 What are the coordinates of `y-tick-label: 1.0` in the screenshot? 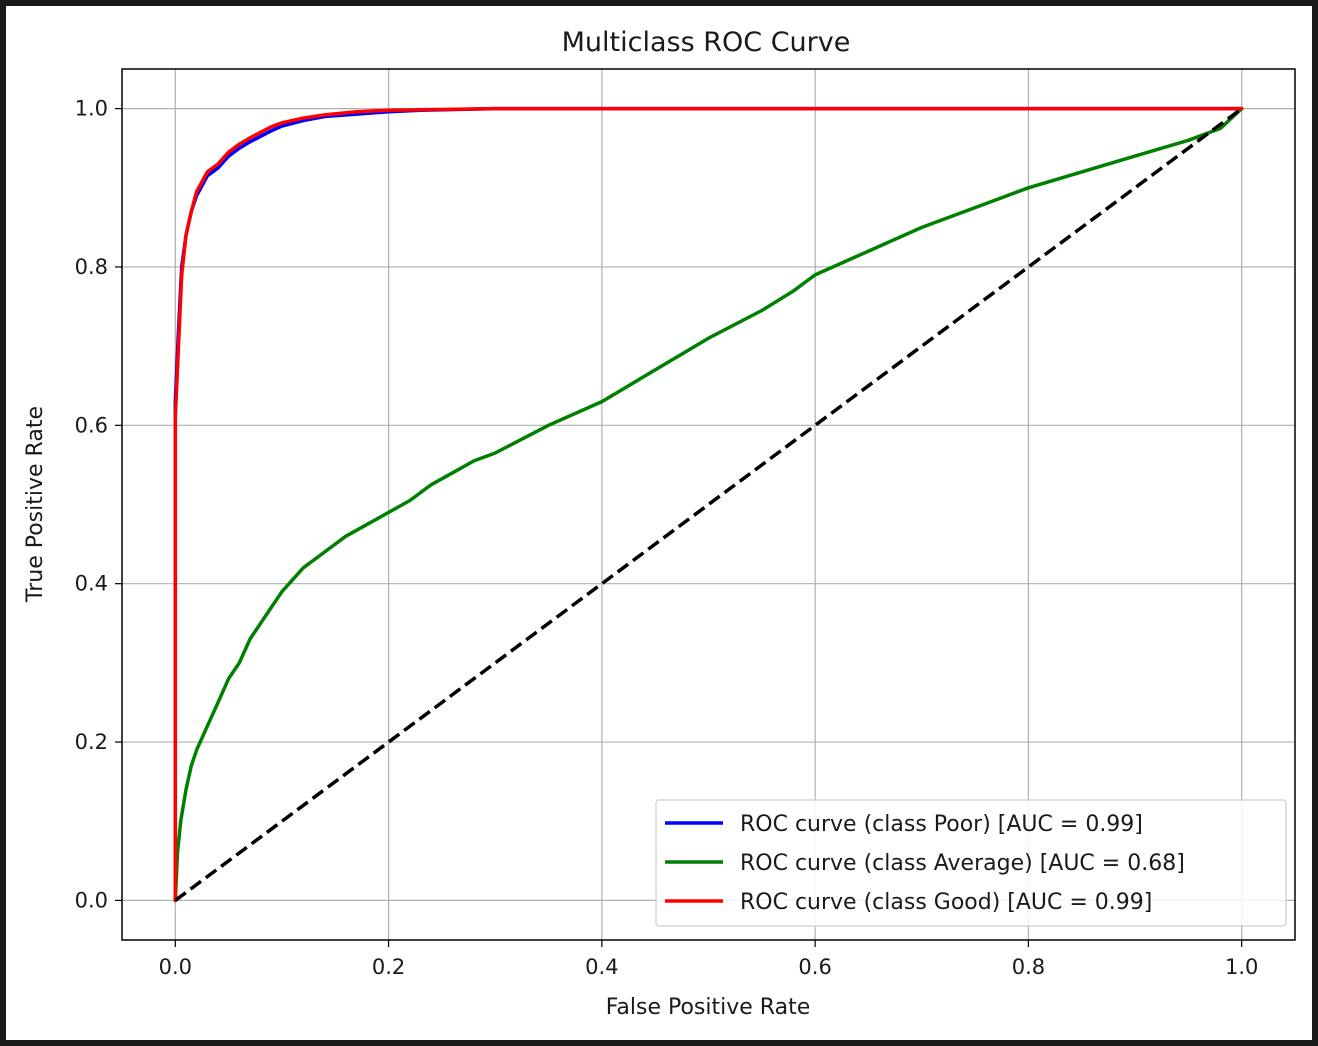 It's located at (91, 109).